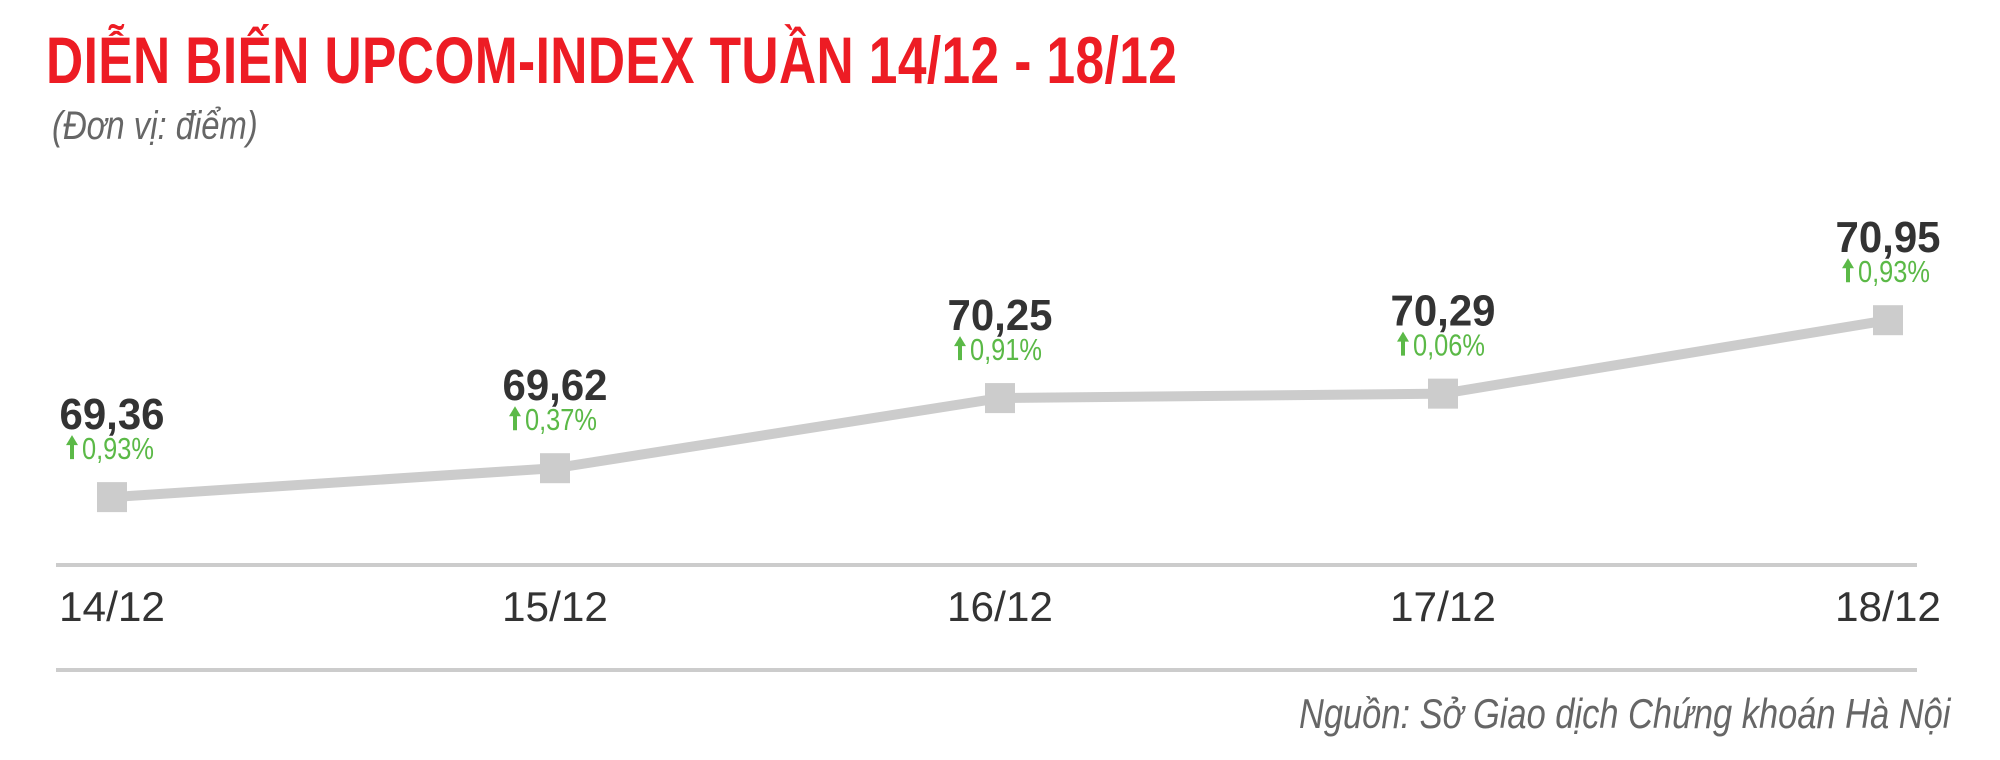  Describe the element at coordinates (1888, 606) in the screenshot. I see `x-tick-label: 18/12` at that location.